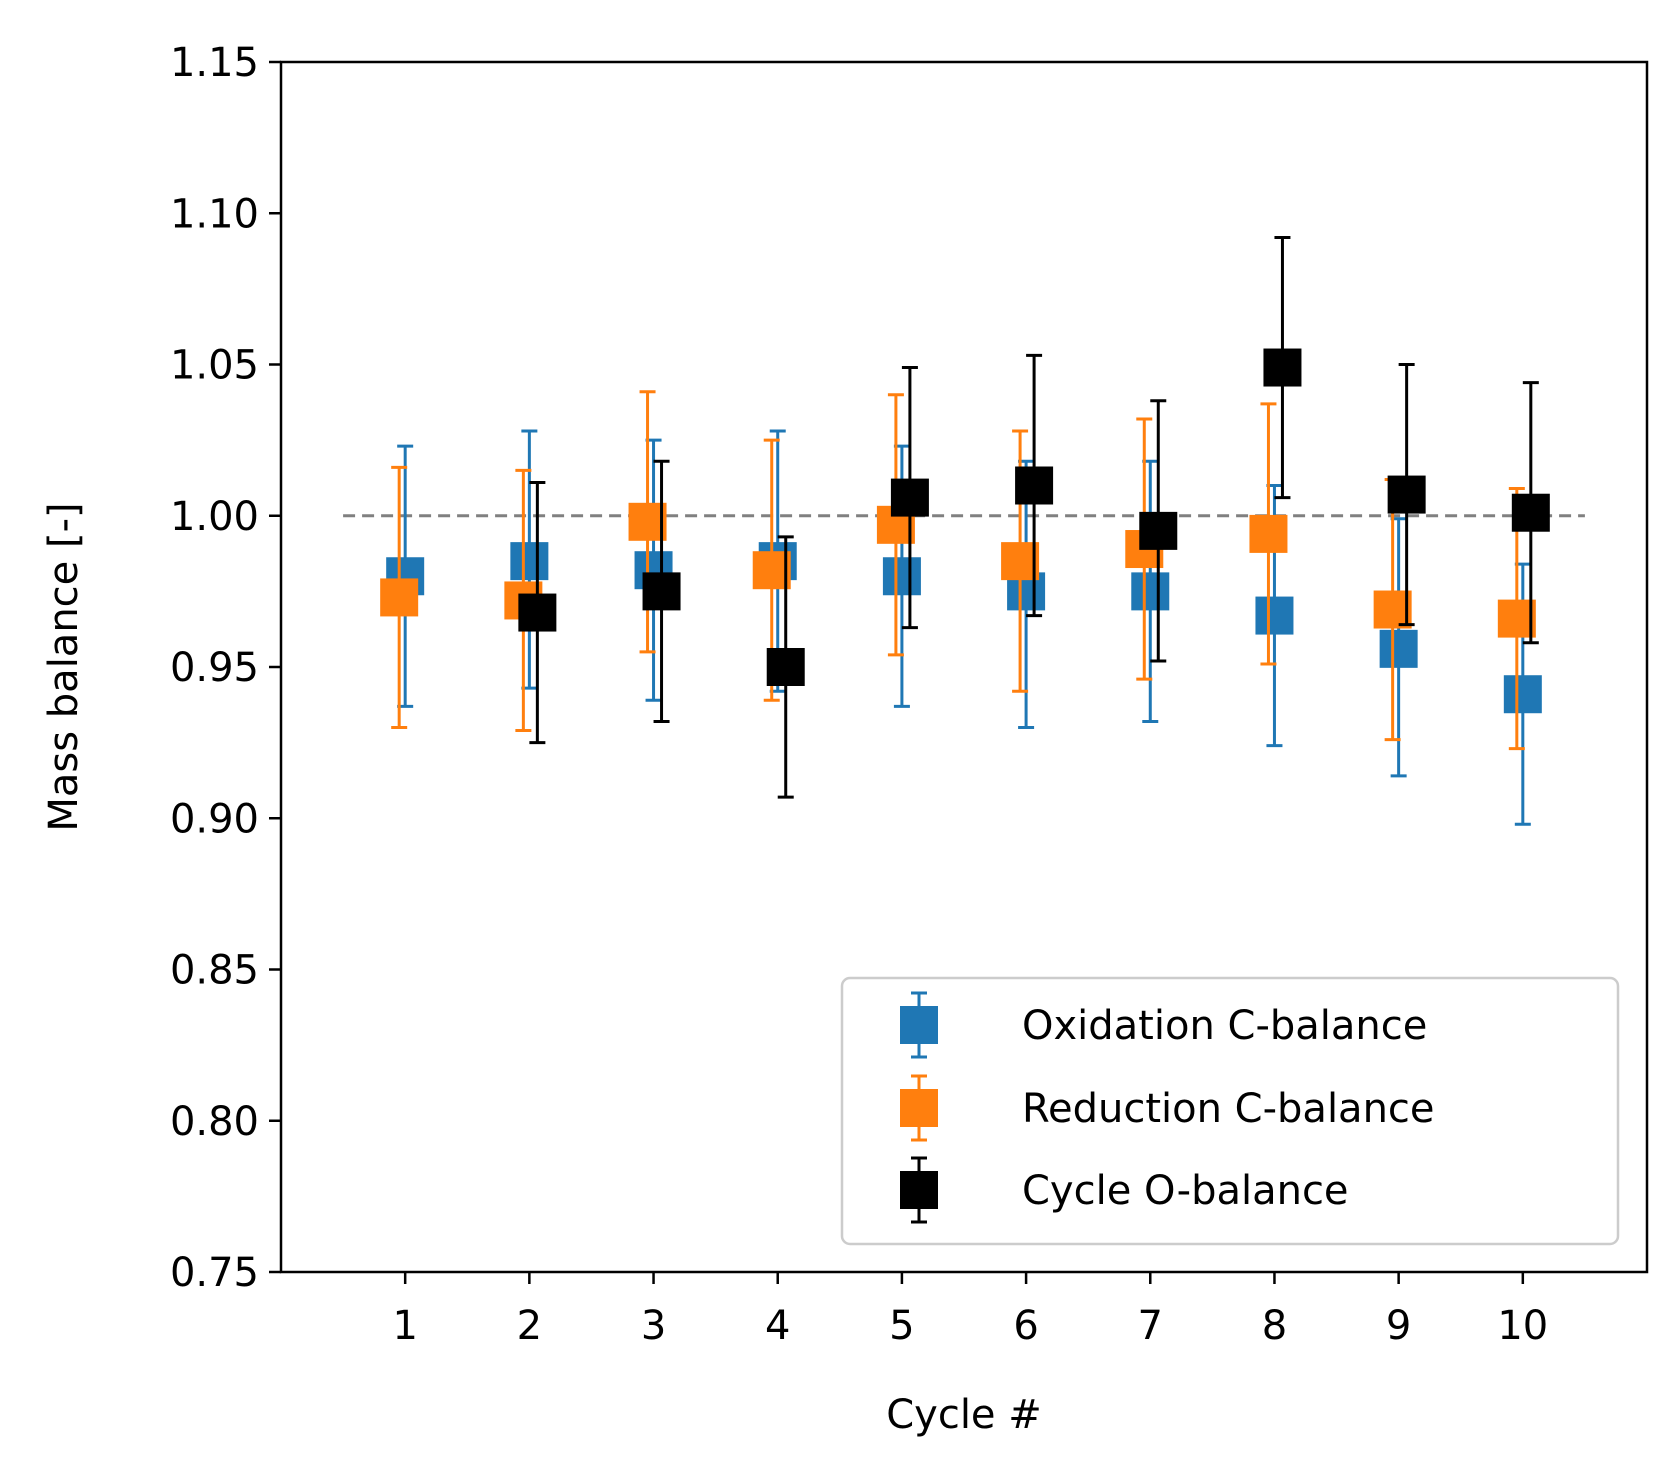 The height and width of the screenshot is (1475, 1678). What do you see at coordinates (653, 1326) in the screenshot?
I see `x-tick-label: 3` at bounding box center [653, 1326].